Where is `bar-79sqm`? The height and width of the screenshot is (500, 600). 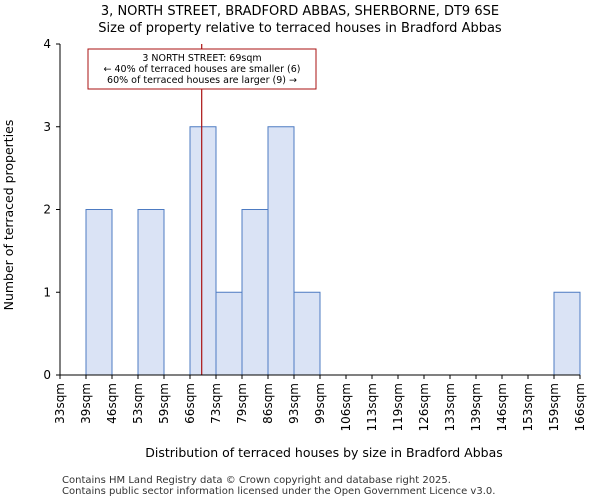
bar-79sqm is located at coordinates (255, 292).